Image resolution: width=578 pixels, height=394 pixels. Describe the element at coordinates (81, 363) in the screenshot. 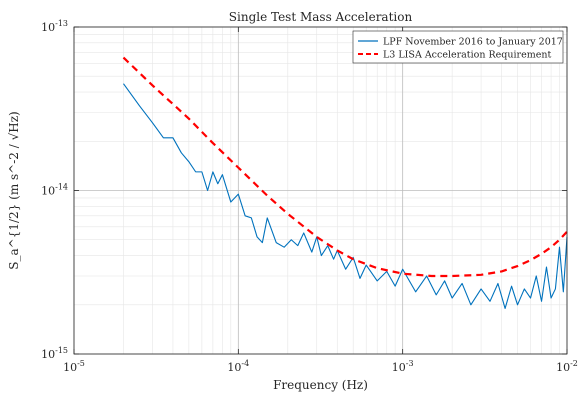

I see `tick-exponent: -5` at that location.